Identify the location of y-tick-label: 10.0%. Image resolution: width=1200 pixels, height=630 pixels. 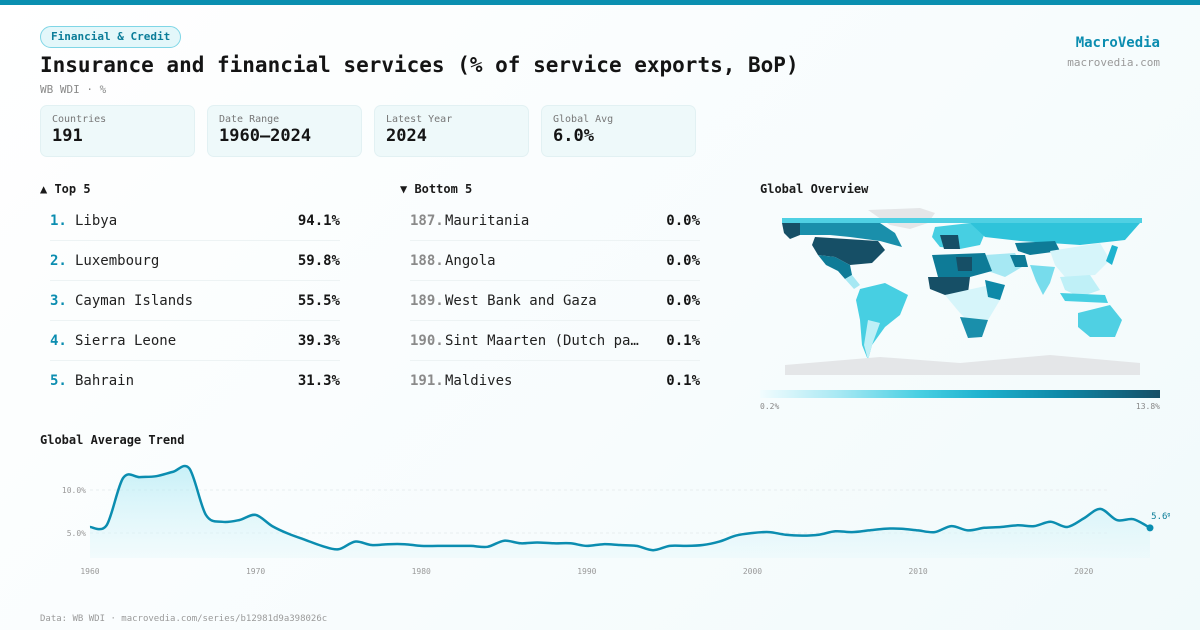
(74, 490).